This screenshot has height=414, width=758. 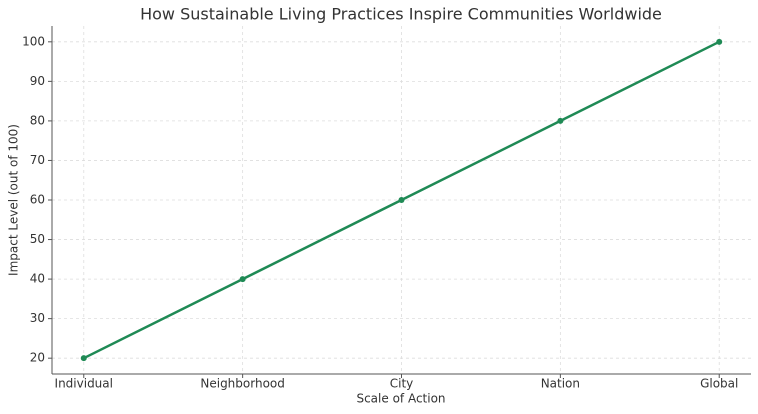 What do you see at coordinates (37, 120) in the screenshot?
I see `y-tick-label: 80` at bounding box center [37, 120].